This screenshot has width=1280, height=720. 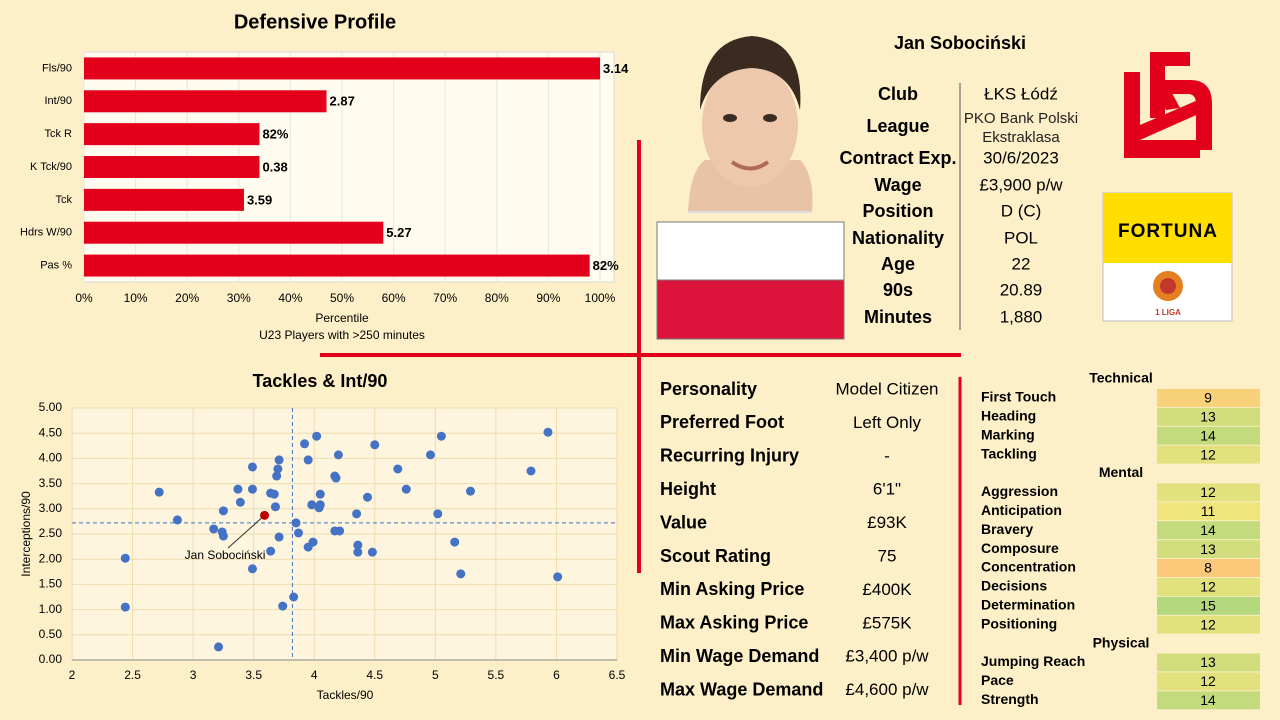 What do you see at coordinates (898, 94) in the screenshot?
I see `field-label: Club` at bounding box center [898, 94].